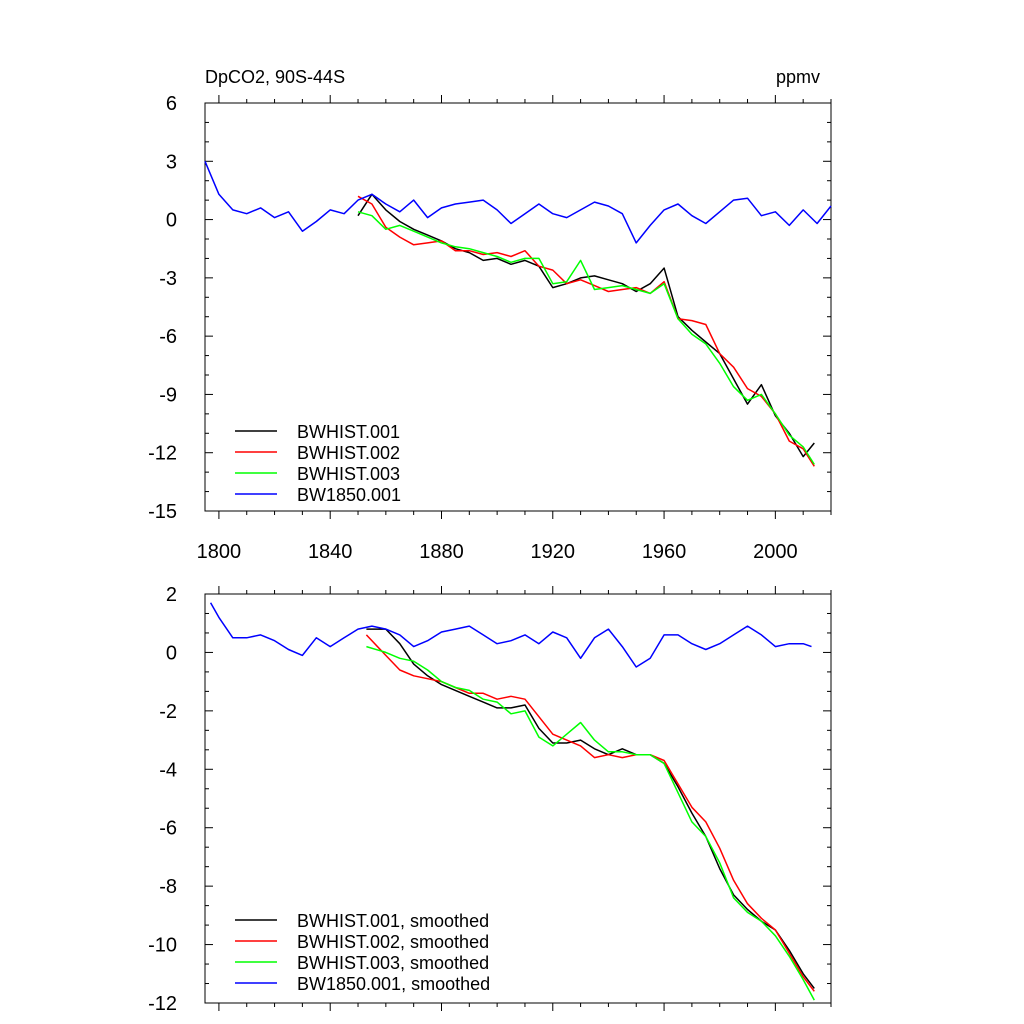 This screenshot has height=1024, width=1024. What do you see at coordinates (275, 77) in the screenshot?
I see `panel1-title: DpCO2, 90S-44S` at bounding box center [275, 77].